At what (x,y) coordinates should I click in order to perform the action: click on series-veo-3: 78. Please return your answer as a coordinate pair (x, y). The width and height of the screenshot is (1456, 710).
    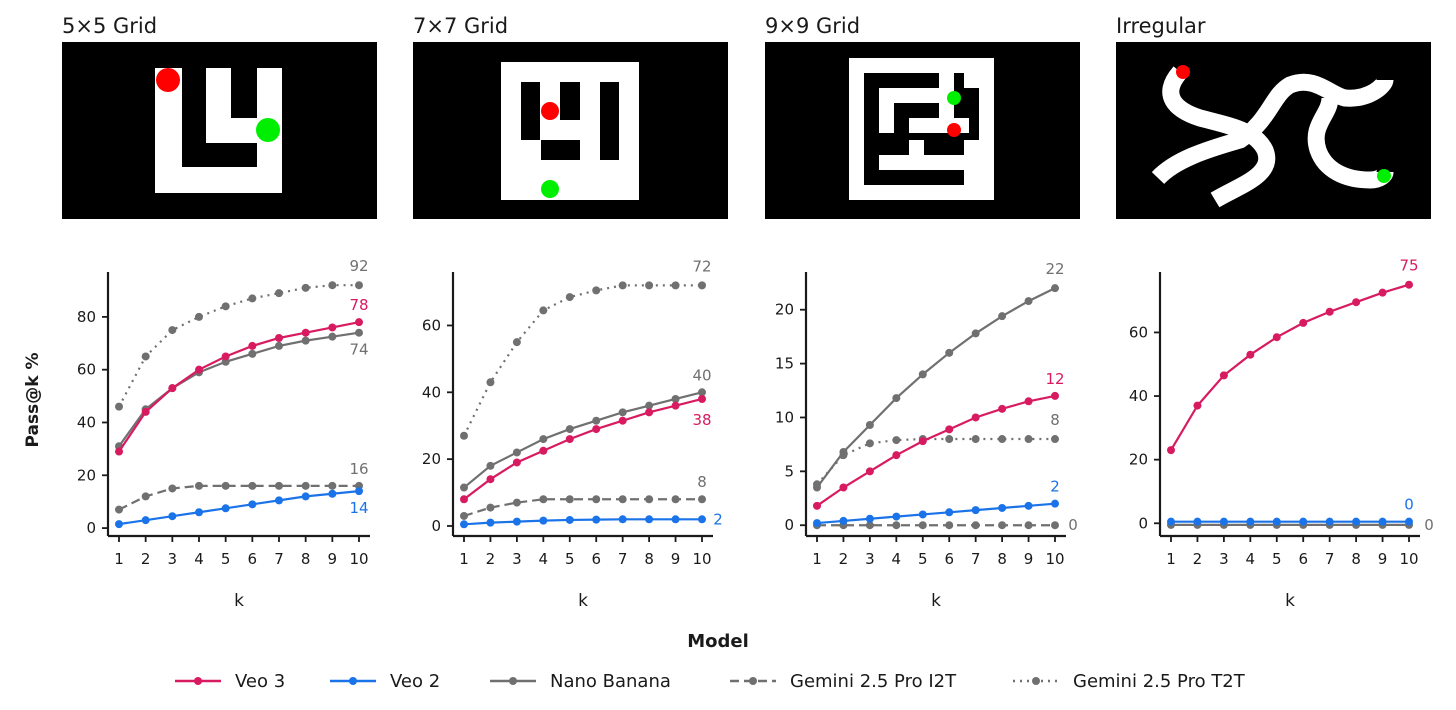
    Looking at the image, I should click on (242, 376).